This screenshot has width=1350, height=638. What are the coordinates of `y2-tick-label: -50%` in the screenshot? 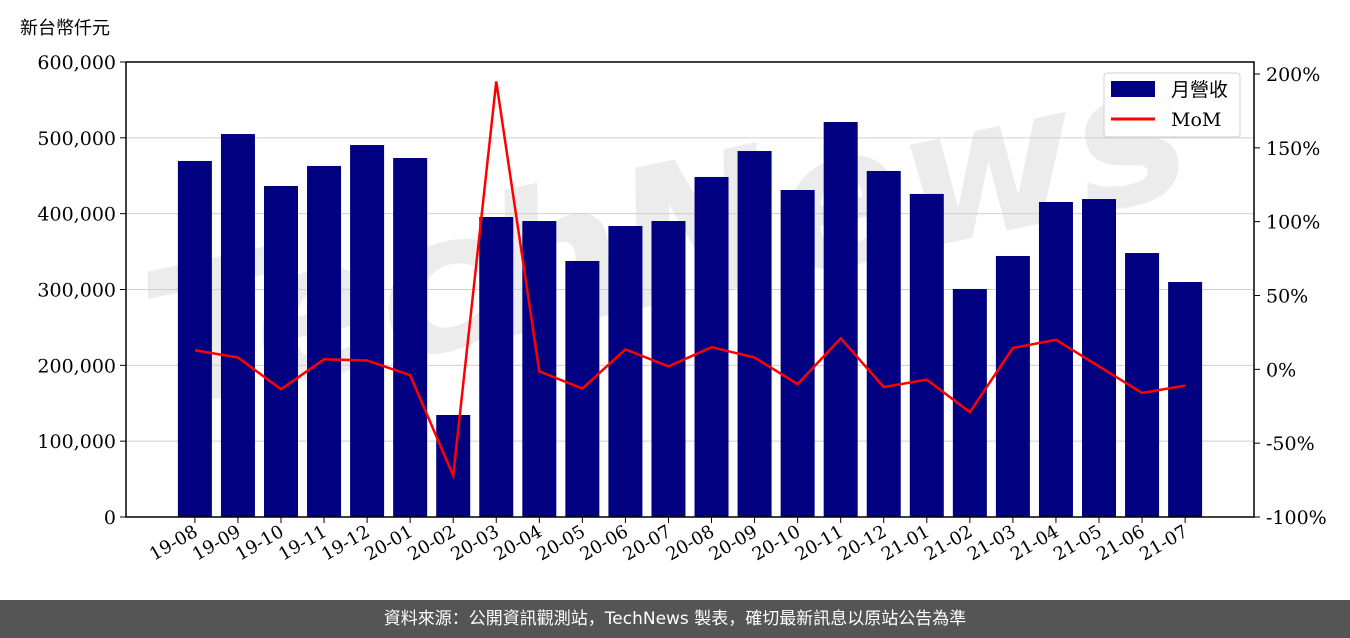 It's located at (1290, 444).